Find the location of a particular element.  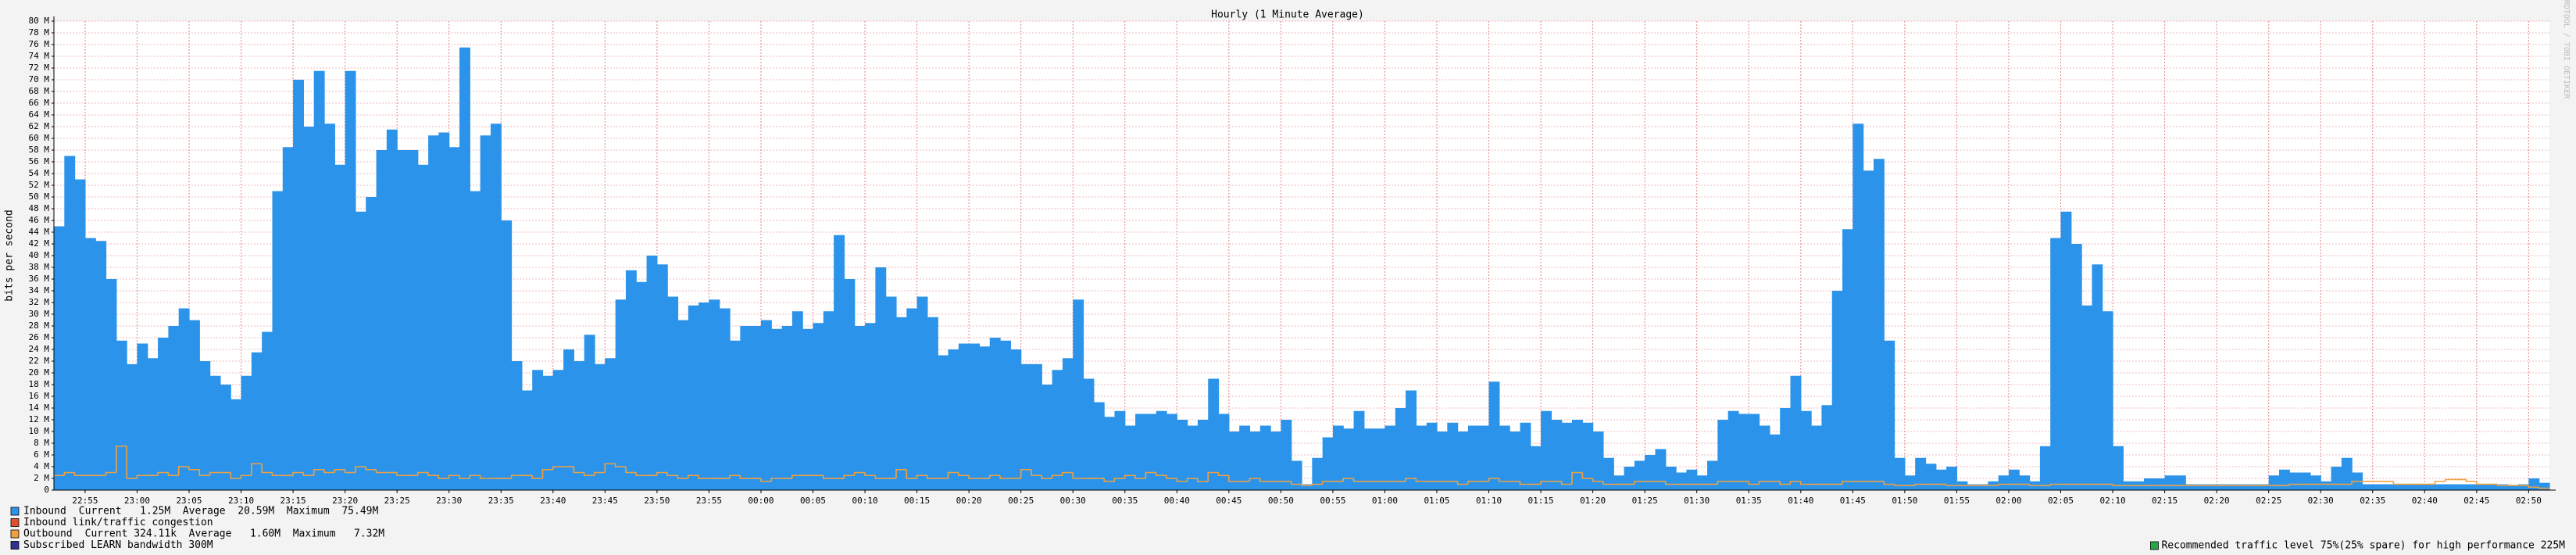

legend-label: Subscribed LEARN bandwidth 300M is located at coordinates (118, 545).